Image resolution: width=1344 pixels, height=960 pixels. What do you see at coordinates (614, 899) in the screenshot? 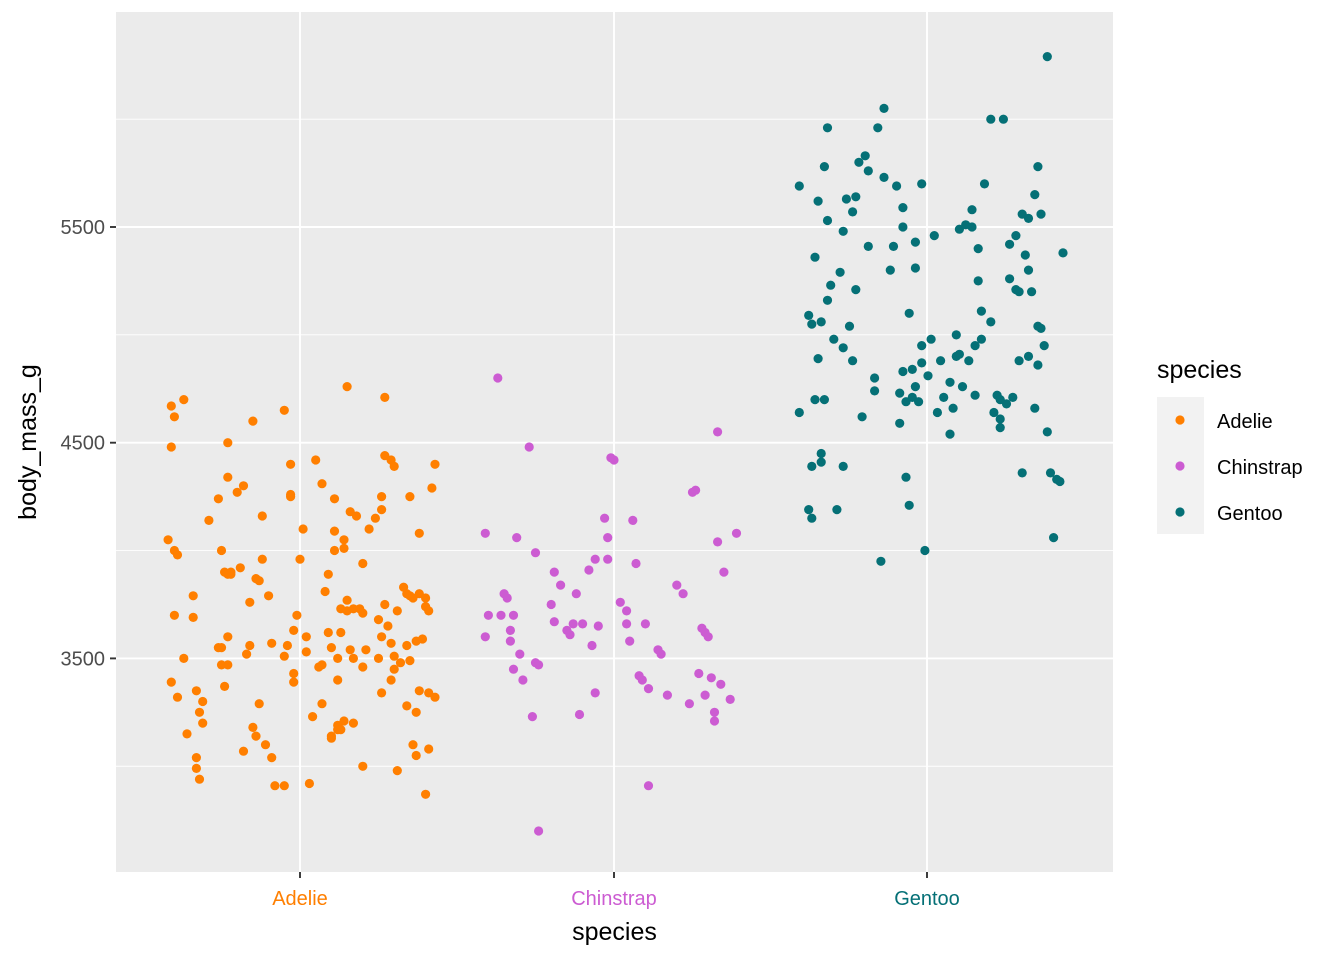
I see `x-tick-label-chinstrap: Chinstrap` at bounding box center [614, 899].